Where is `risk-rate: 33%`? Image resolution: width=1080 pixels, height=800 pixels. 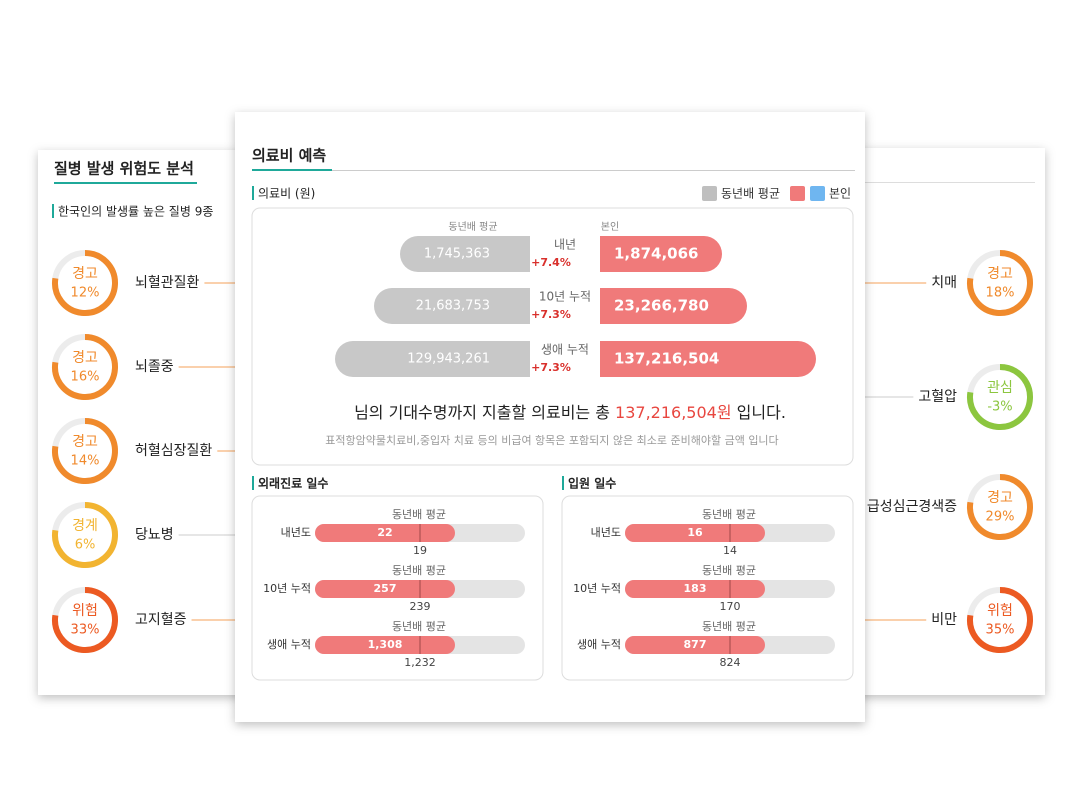
risk-rate: 33% is located at coordinates (85, 630).